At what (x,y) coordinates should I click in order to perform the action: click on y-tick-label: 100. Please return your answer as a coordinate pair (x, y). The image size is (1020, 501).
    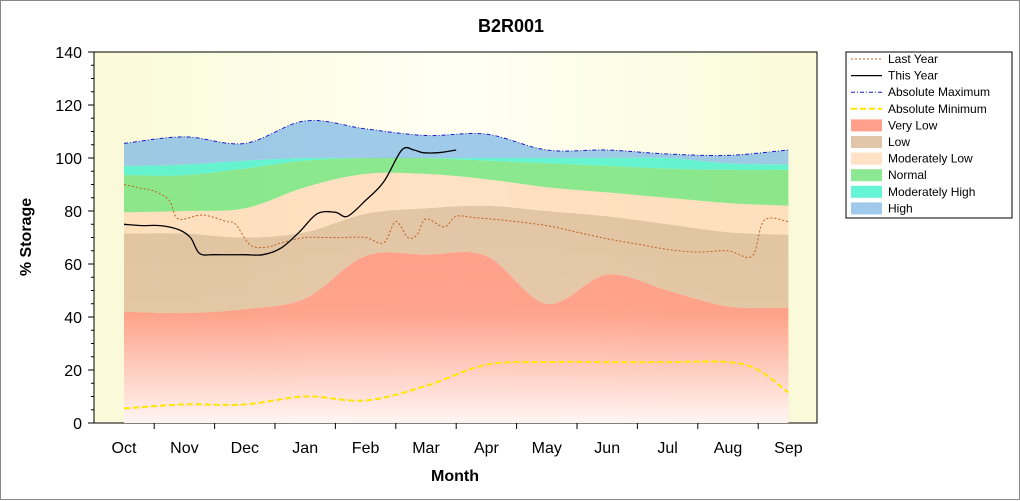
    Looking at the image, I should click on (68, 159).